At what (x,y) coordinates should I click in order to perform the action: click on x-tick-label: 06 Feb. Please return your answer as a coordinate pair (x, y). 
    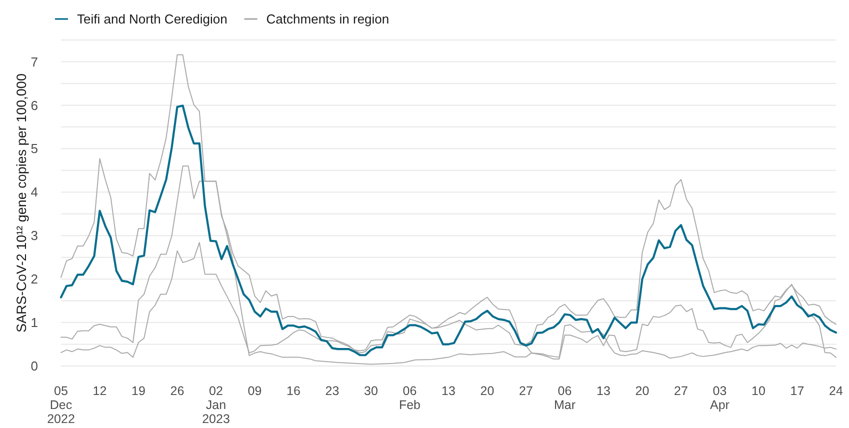
    Looking at the image, I should click on (409, 398).